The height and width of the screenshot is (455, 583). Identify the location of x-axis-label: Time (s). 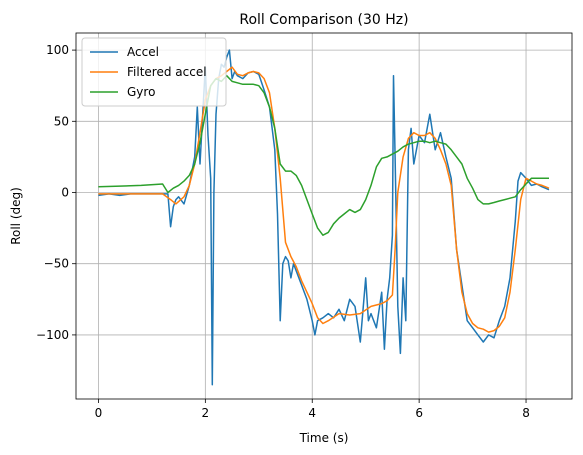
(324, 438).